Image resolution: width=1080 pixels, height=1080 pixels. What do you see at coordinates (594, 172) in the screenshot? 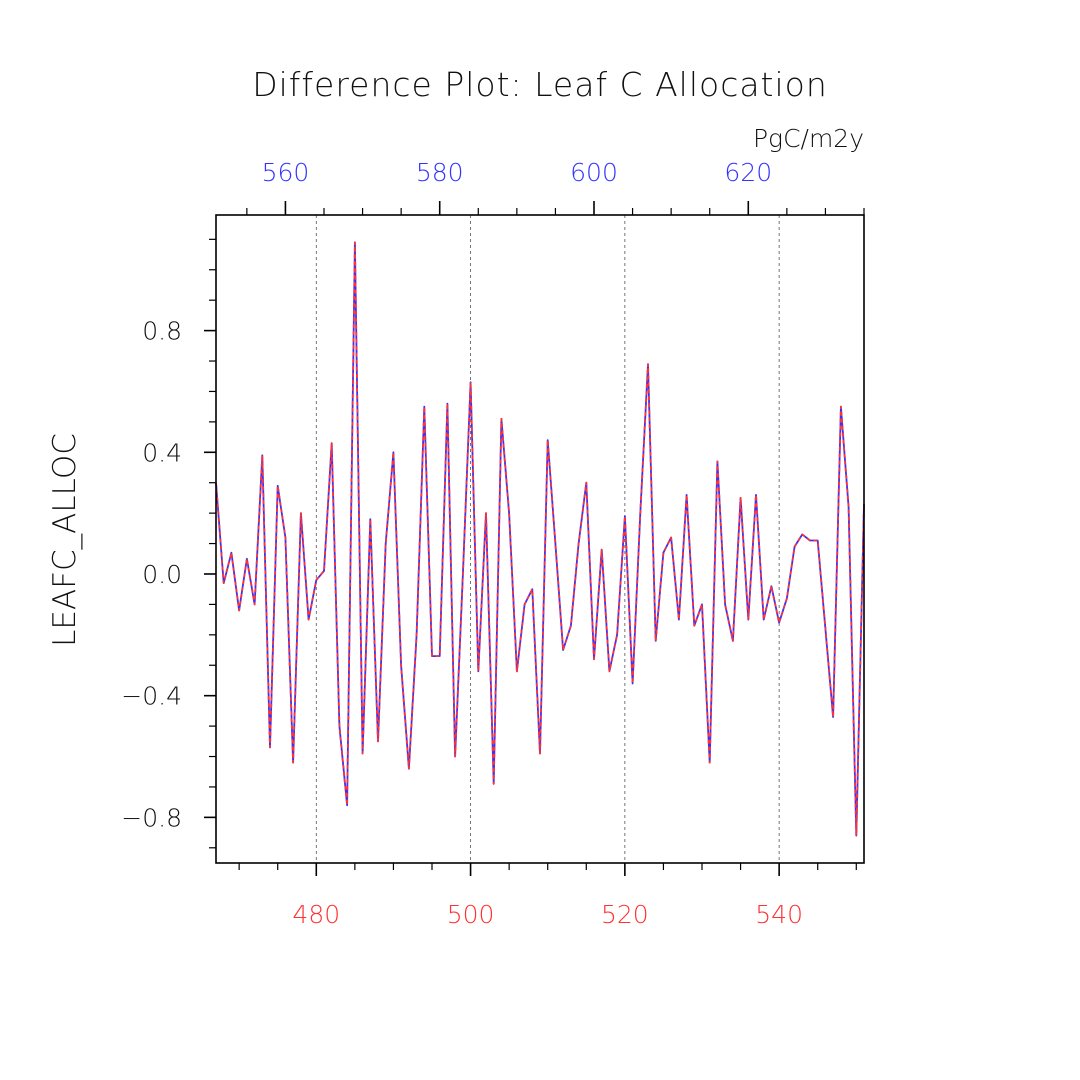
I see `x-top-tick-label: 600` at bounding box center [594, 172].